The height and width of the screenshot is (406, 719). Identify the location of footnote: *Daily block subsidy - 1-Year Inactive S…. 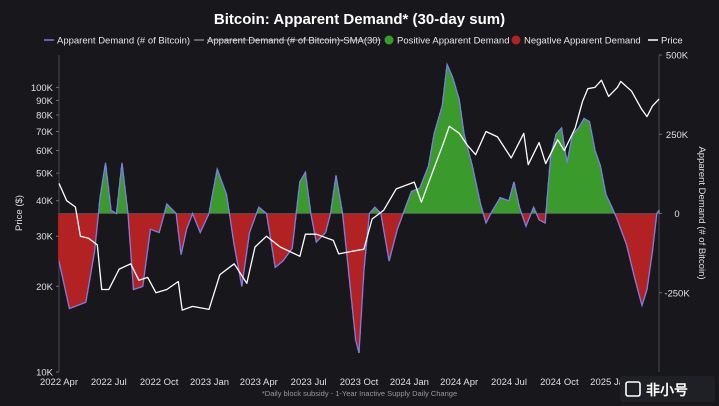
(359, 393).